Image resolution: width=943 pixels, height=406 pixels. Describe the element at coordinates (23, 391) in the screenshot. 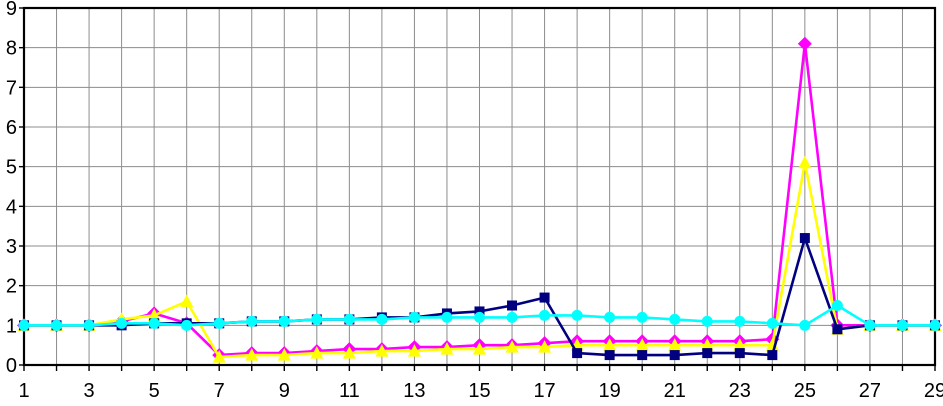

I see `x-axis-label: 1` at that location.